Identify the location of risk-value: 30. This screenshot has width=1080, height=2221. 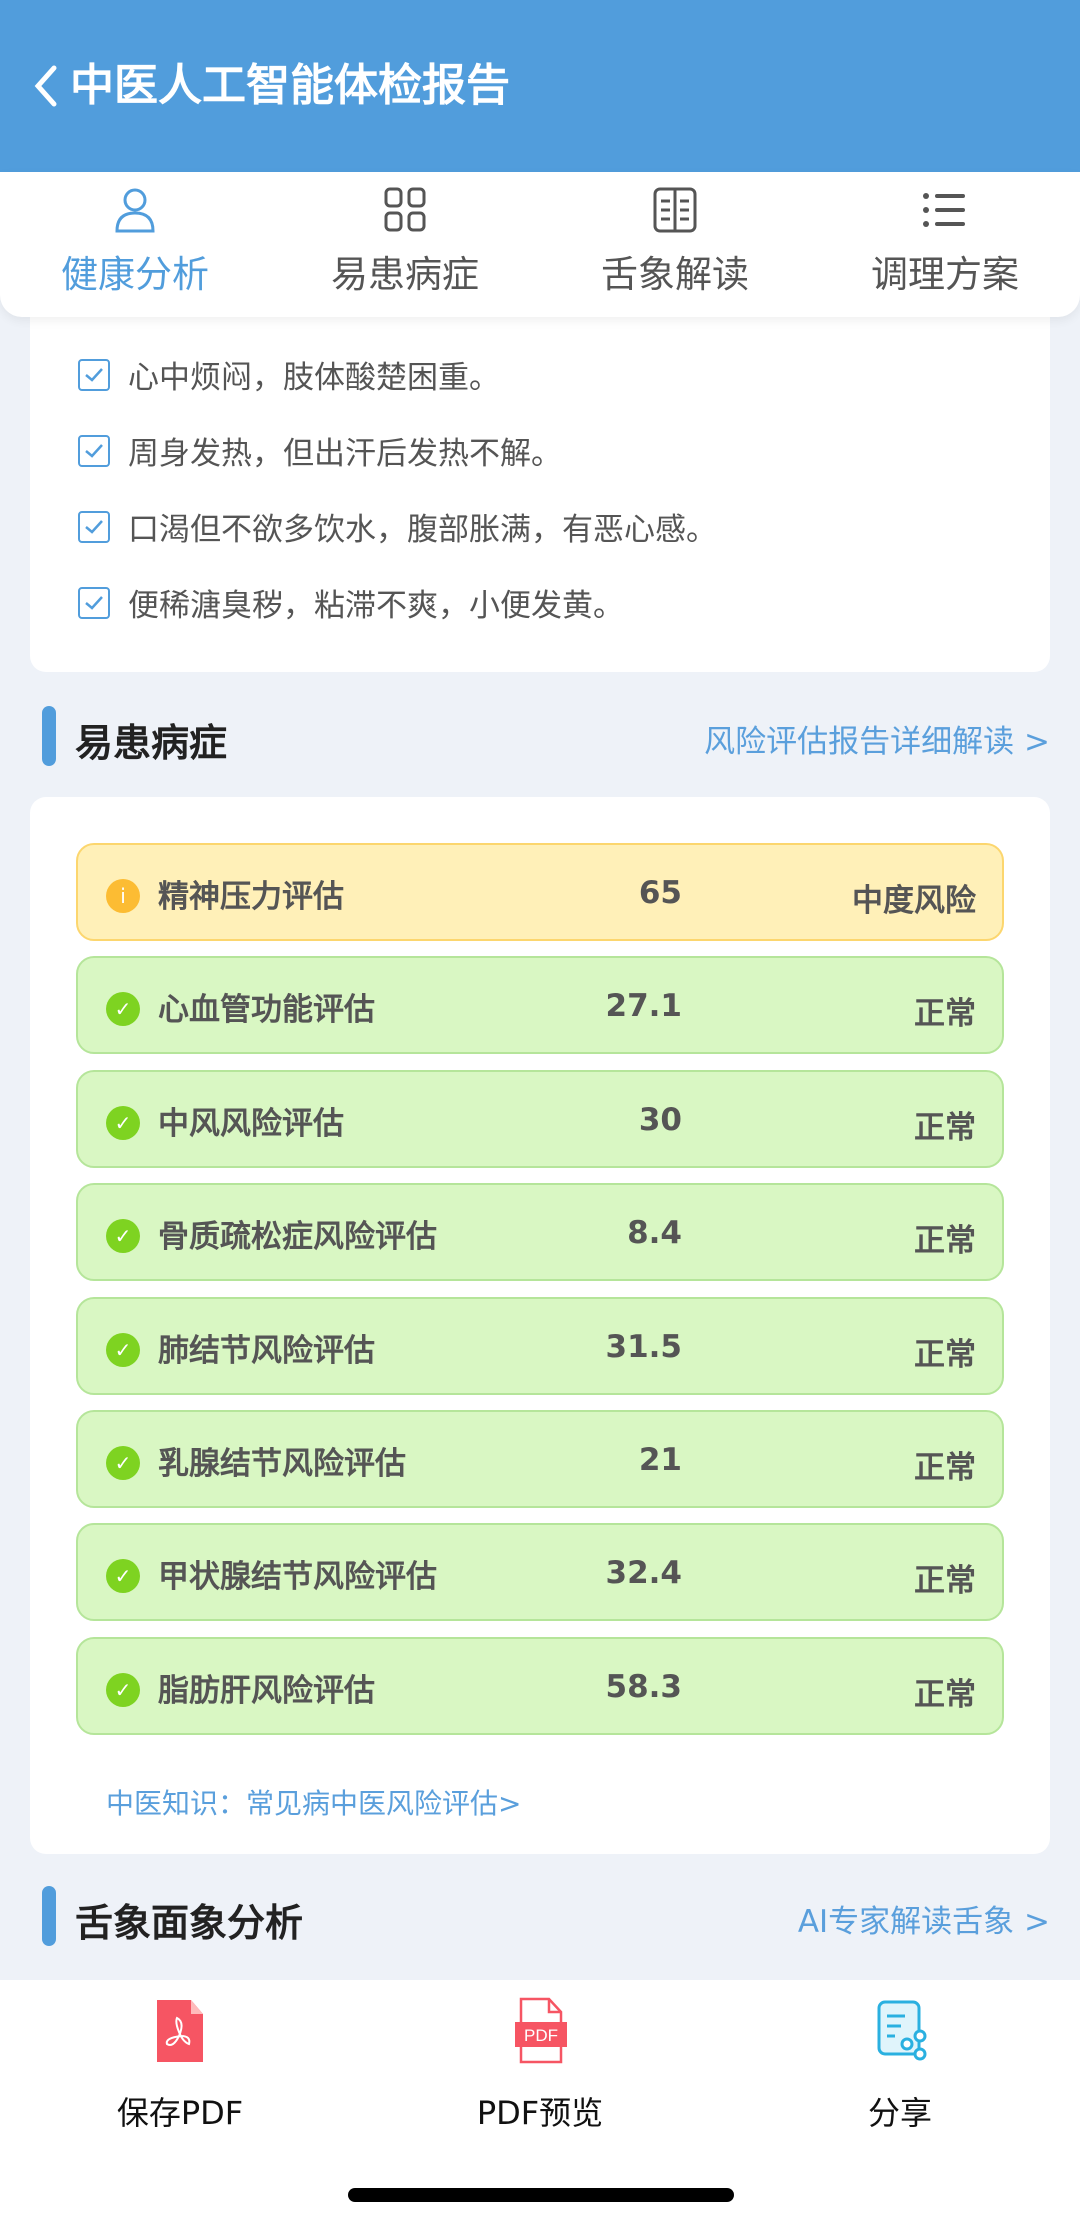
(660, 1119).